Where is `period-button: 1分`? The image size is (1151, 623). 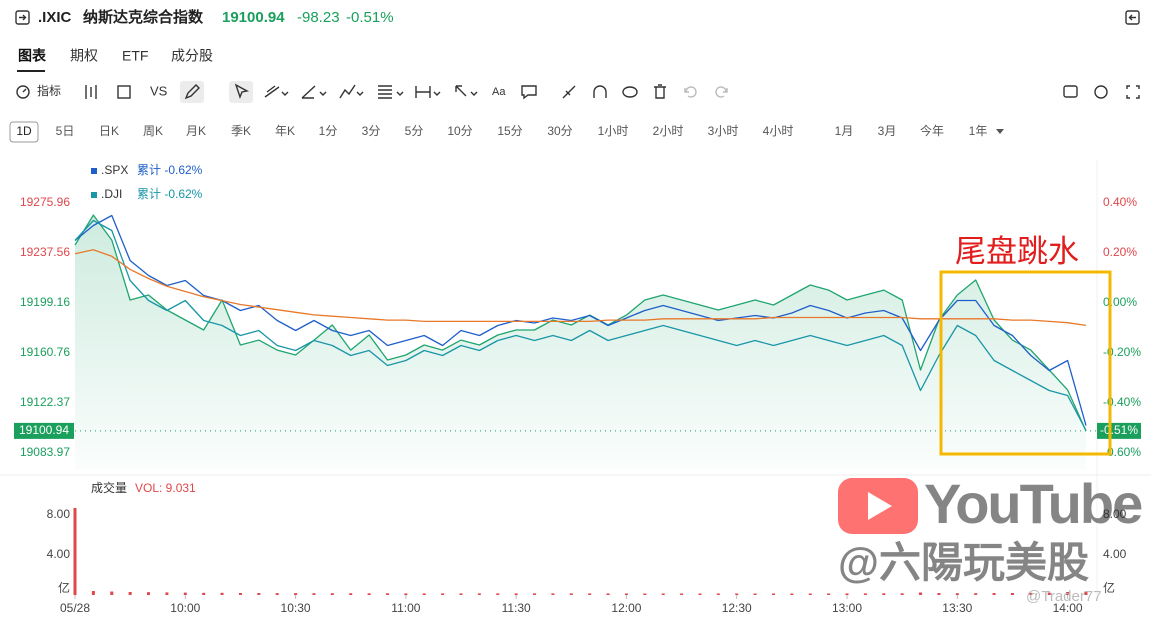 period-button: 1分 is located at coordinates (328, 131).